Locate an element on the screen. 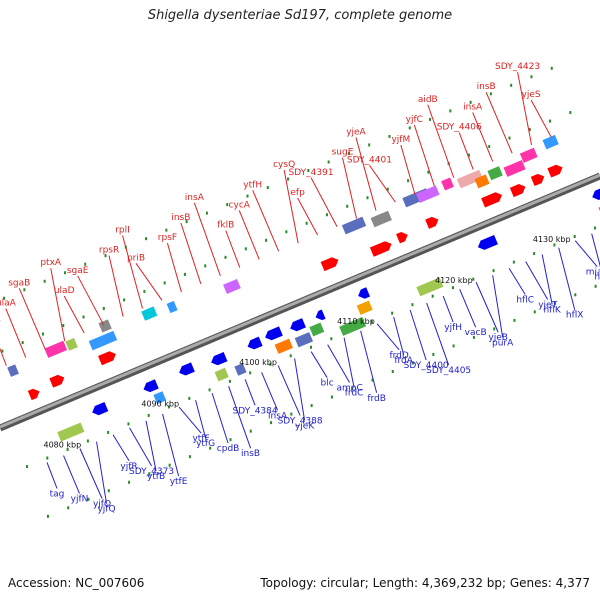 The image size is (600, 600). top-gene-label: ytfH is located at coordinates (252, 185).